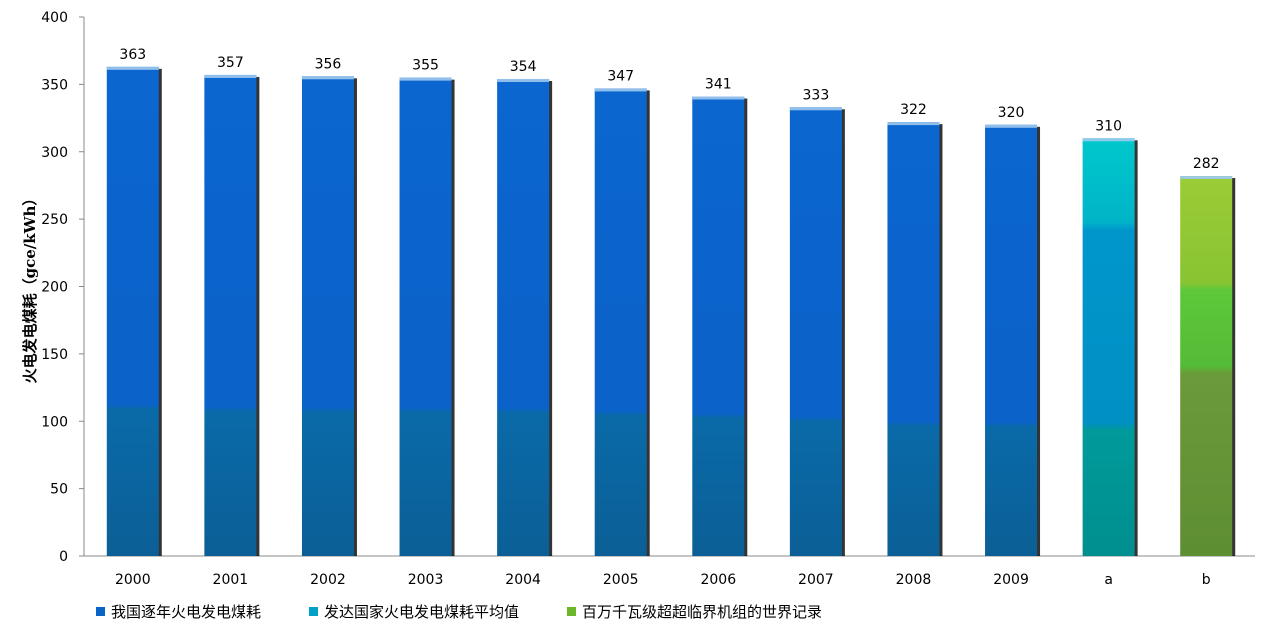  Describe the element at coordinates (54, 355) in the screenshot. I see `y-tick-label: 150` at that location.